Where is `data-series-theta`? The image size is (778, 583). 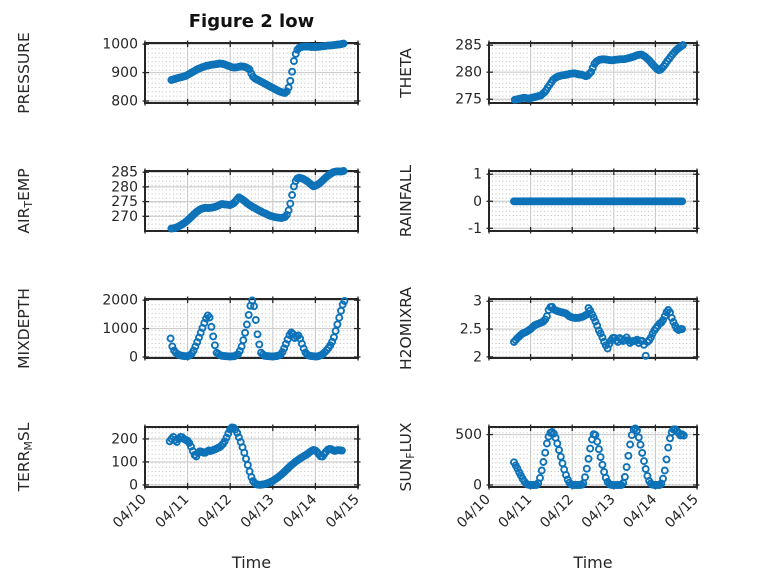
data-series-theta is located at coordinates (598, 72).